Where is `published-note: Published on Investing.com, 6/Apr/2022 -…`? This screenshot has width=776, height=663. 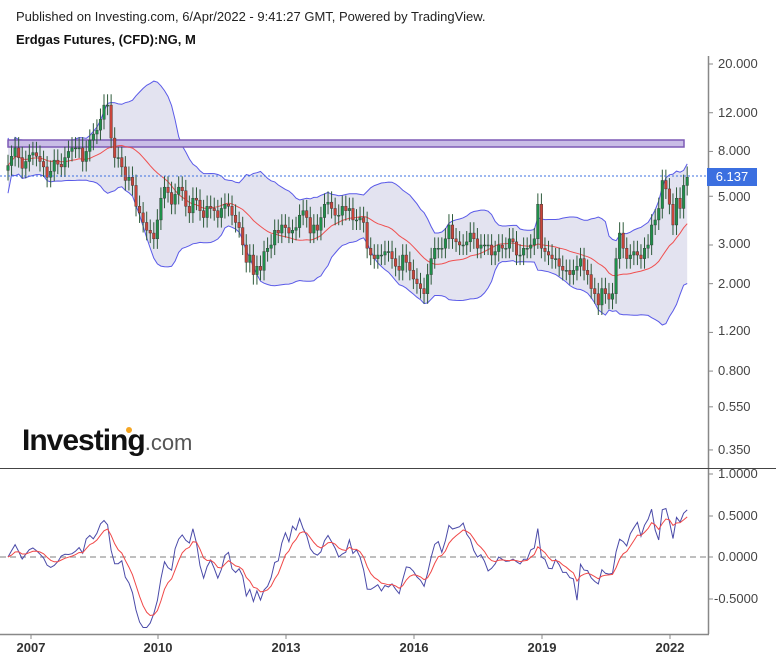 published-note: Published on Investing.com, 6/Apr/2022 -… is located at coordinates (251, 16).